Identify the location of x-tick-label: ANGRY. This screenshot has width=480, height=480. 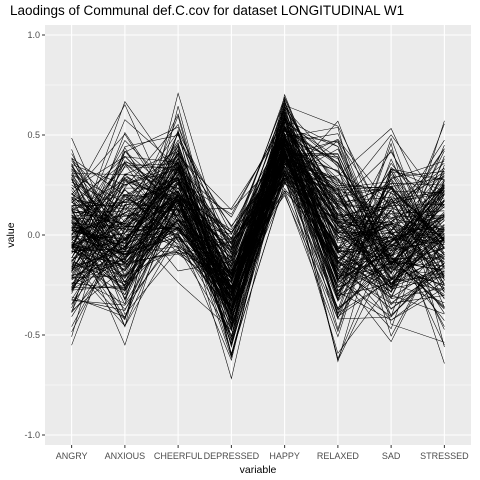
(72, 456).